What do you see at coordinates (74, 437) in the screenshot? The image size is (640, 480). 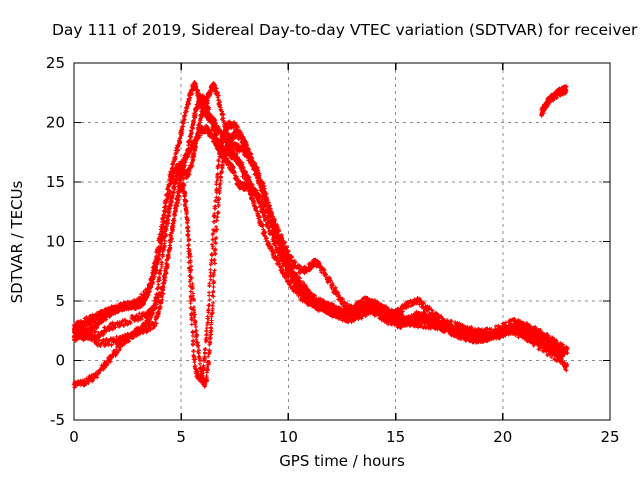 I see `x-tick-label: 0` at bounding box center [74, 437].